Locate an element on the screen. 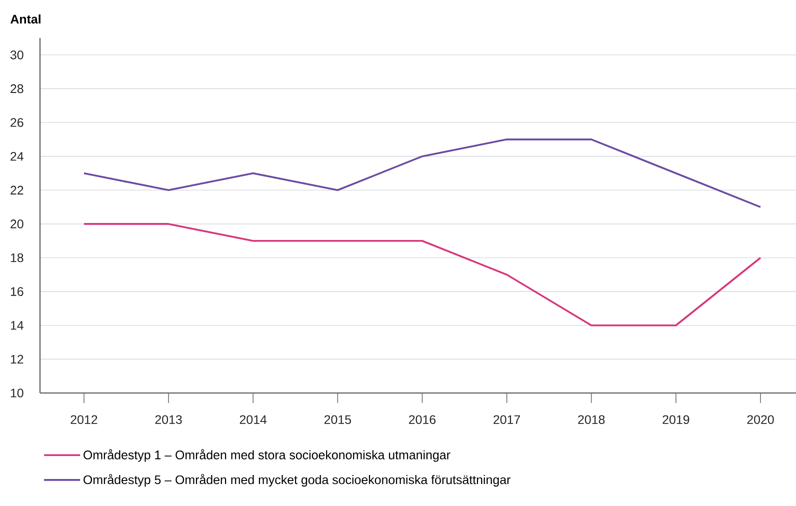  y-tick-label: 30 is located at coordinates (17, 55).